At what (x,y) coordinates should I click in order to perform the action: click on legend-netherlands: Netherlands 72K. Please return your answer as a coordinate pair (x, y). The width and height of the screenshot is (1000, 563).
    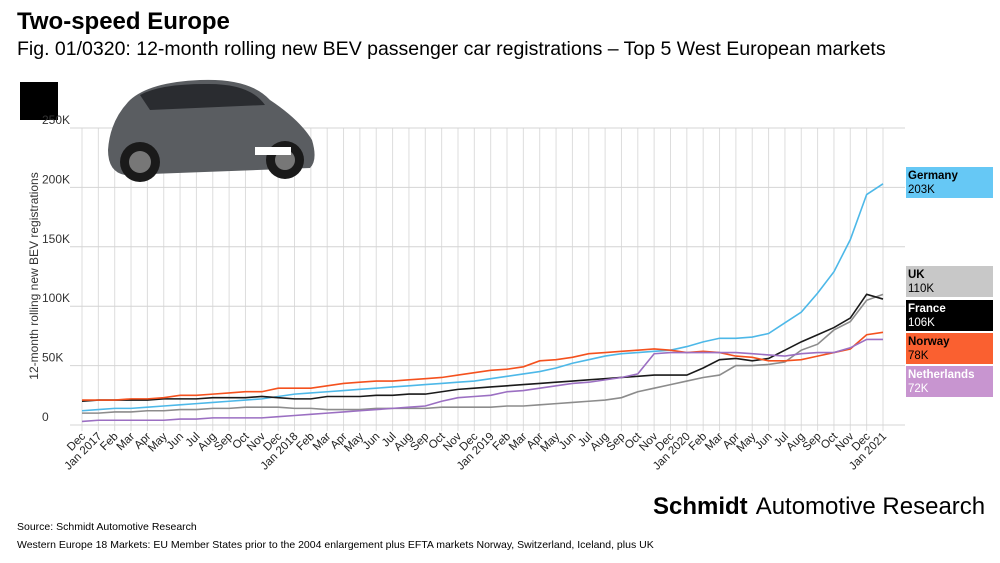
    Looking at the image, I should click on (949, 381).